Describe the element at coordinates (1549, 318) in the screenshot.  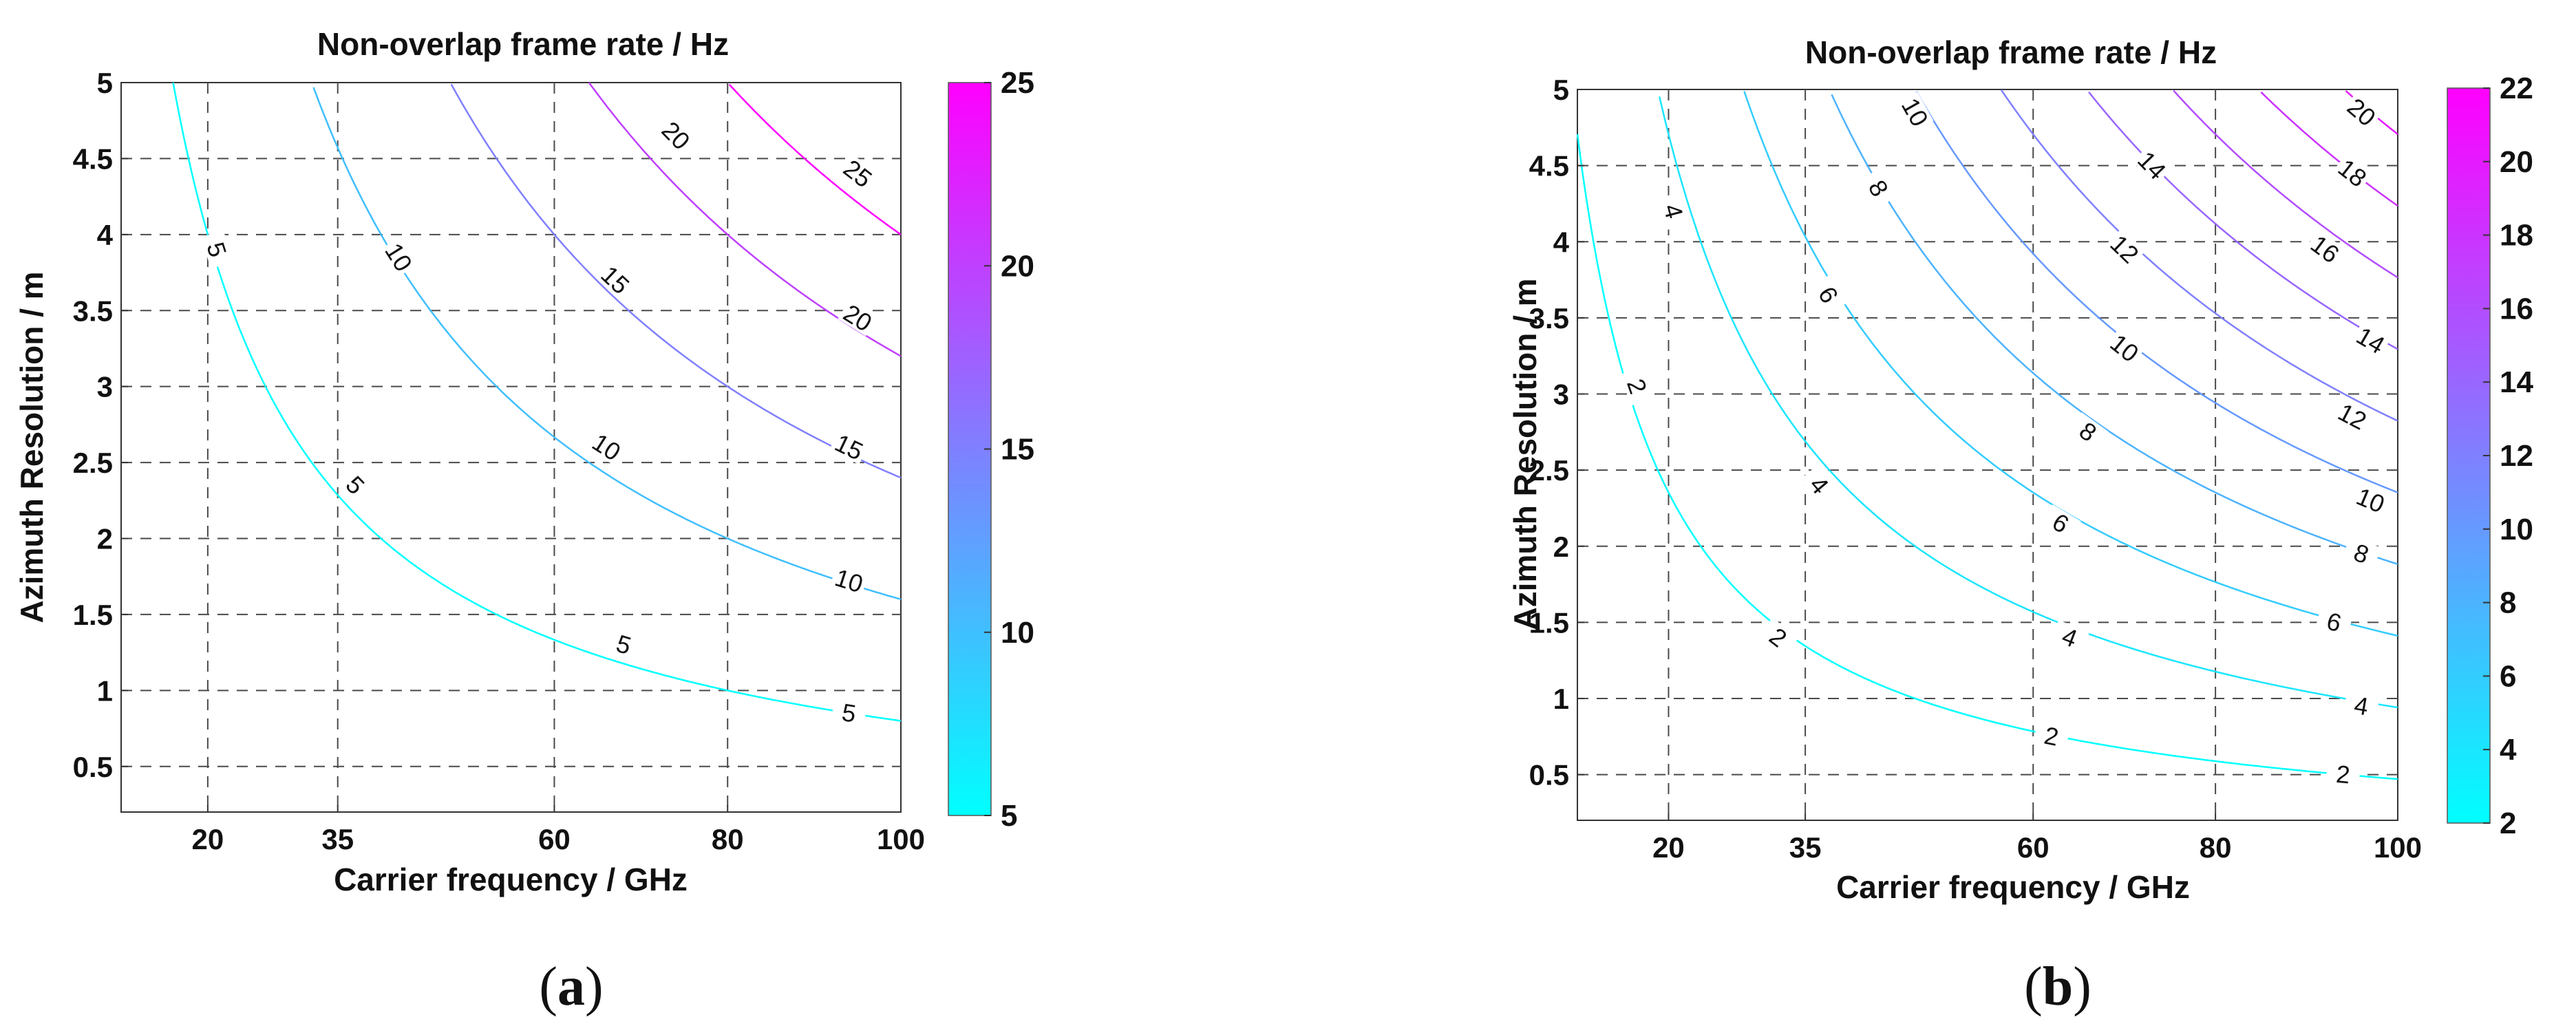
I see `y-tick-label: 3.5` at that location.